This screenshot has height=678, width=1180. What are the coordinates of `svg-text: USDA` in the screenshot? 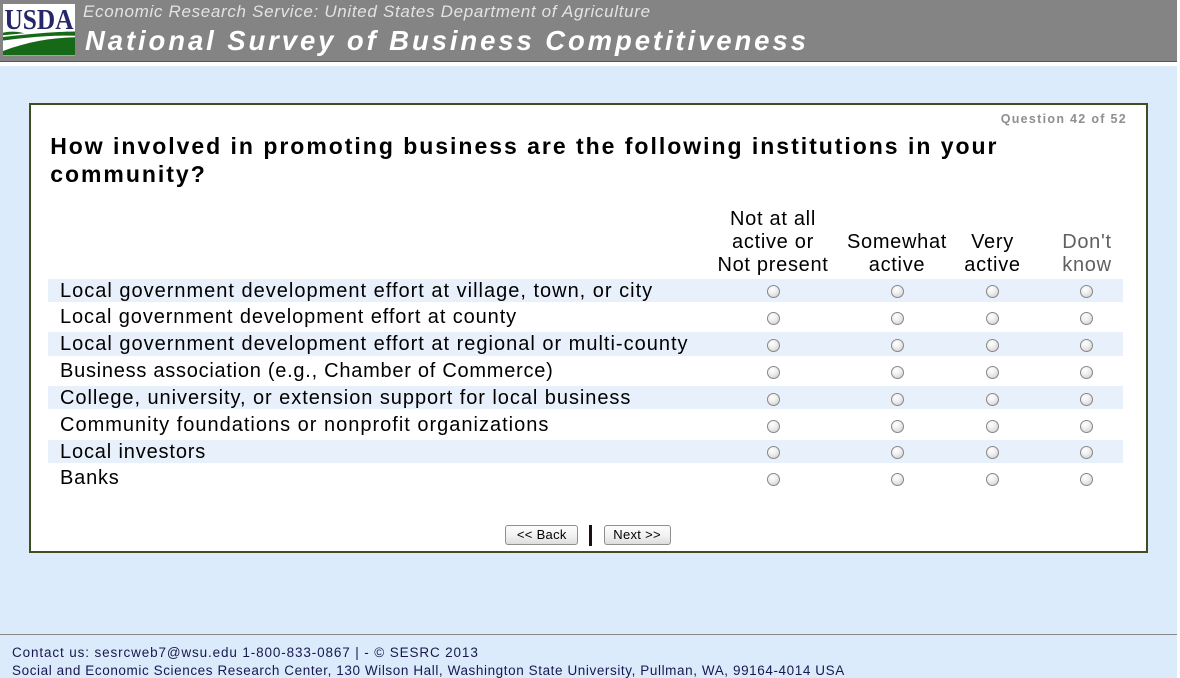 It's located at (39, 20).